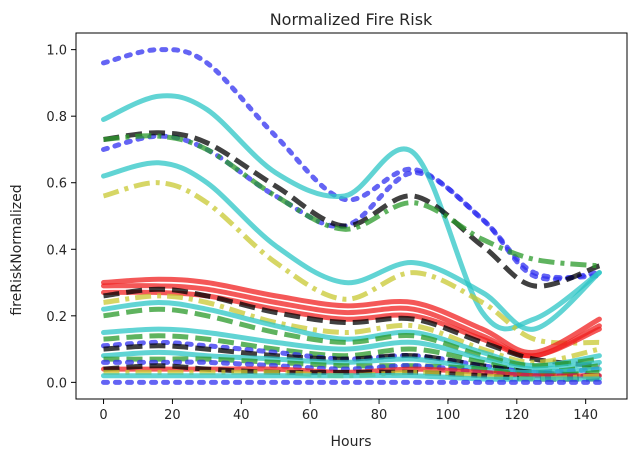 The image size is (644, 467). I want to click on x-tick-label: 140, so click(585, 415).